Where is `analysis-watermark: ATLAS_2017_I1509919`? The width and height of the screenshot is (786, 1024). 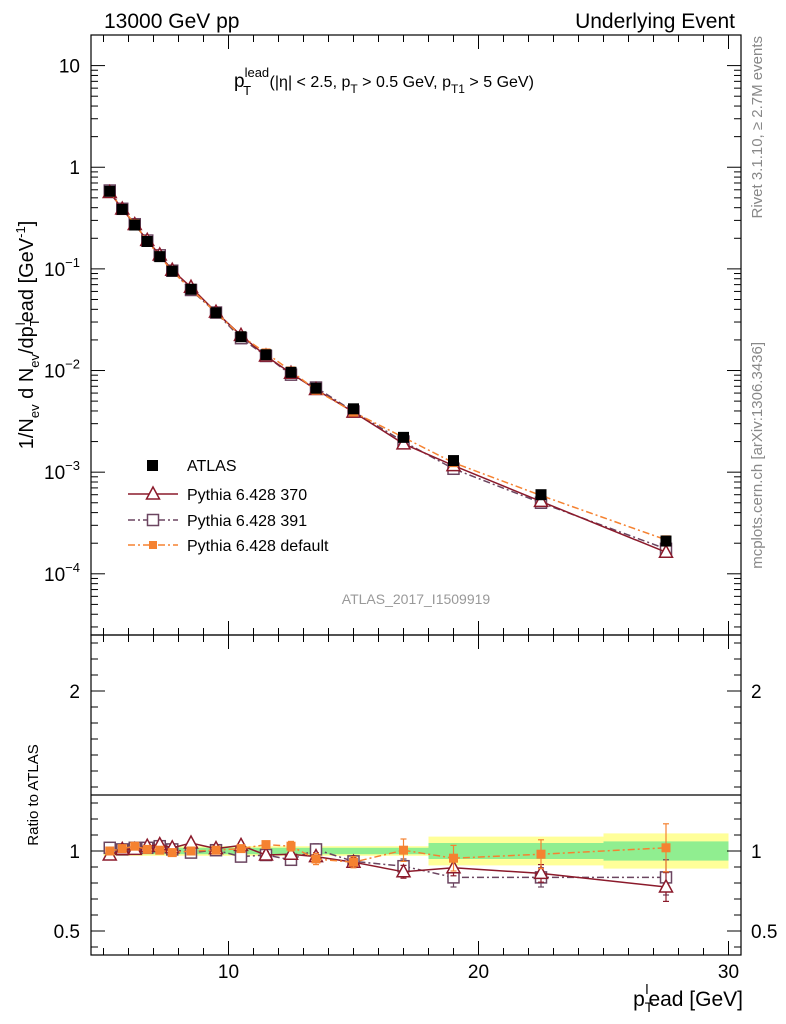
analysis-watermark: ATLAS_2017_I1509919 is located at coordinates (416, 599).